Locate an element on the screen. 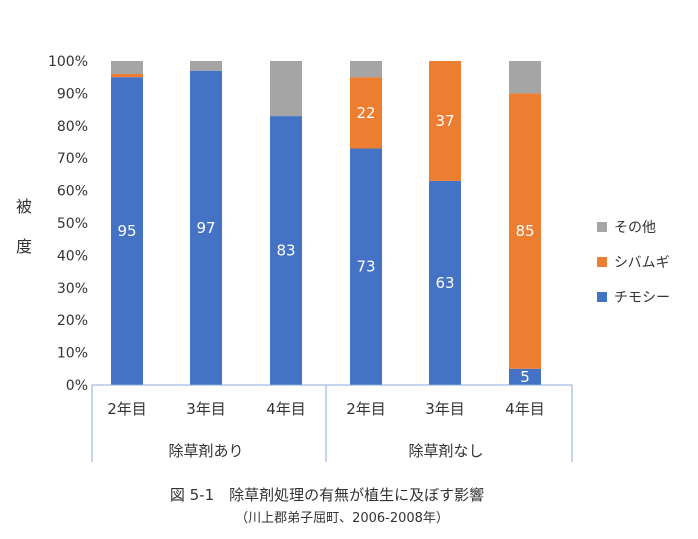  data-label-2-5: 37 is located at coordinates (444, 121).